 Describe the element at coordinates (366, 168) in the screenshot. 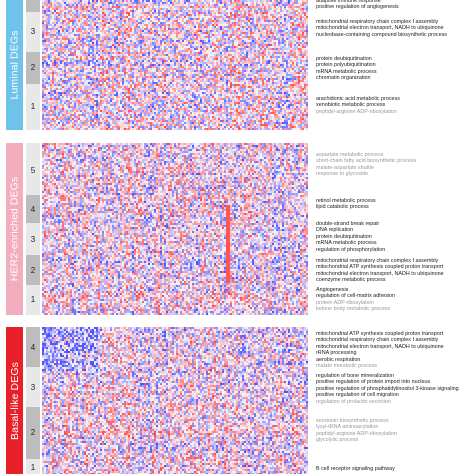

I see `go-term: malate-aspartate shuttle` at that location.